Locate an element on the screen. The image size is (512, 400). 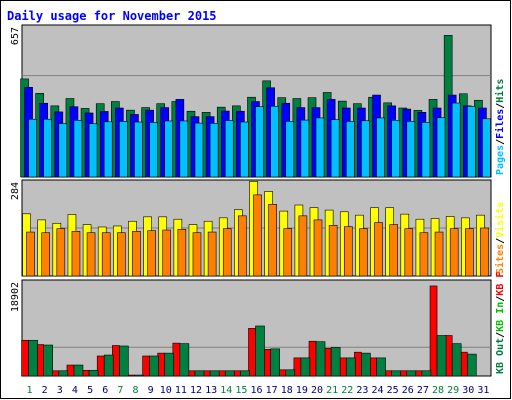
x-tick-label-day-26: 26 is located at coordinates (408, 390).